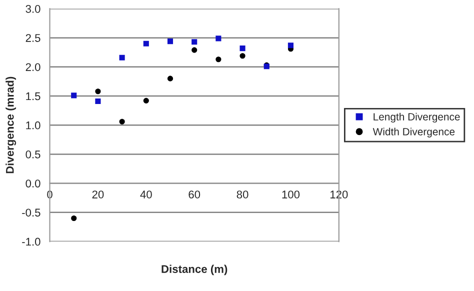 Image resolution: width=474 pixels, height=291 pixels. What do you see at coordinates (33, 125) in the screenshot?
I see `y-tick-label: 1.0` at bounding box center [33, 125].